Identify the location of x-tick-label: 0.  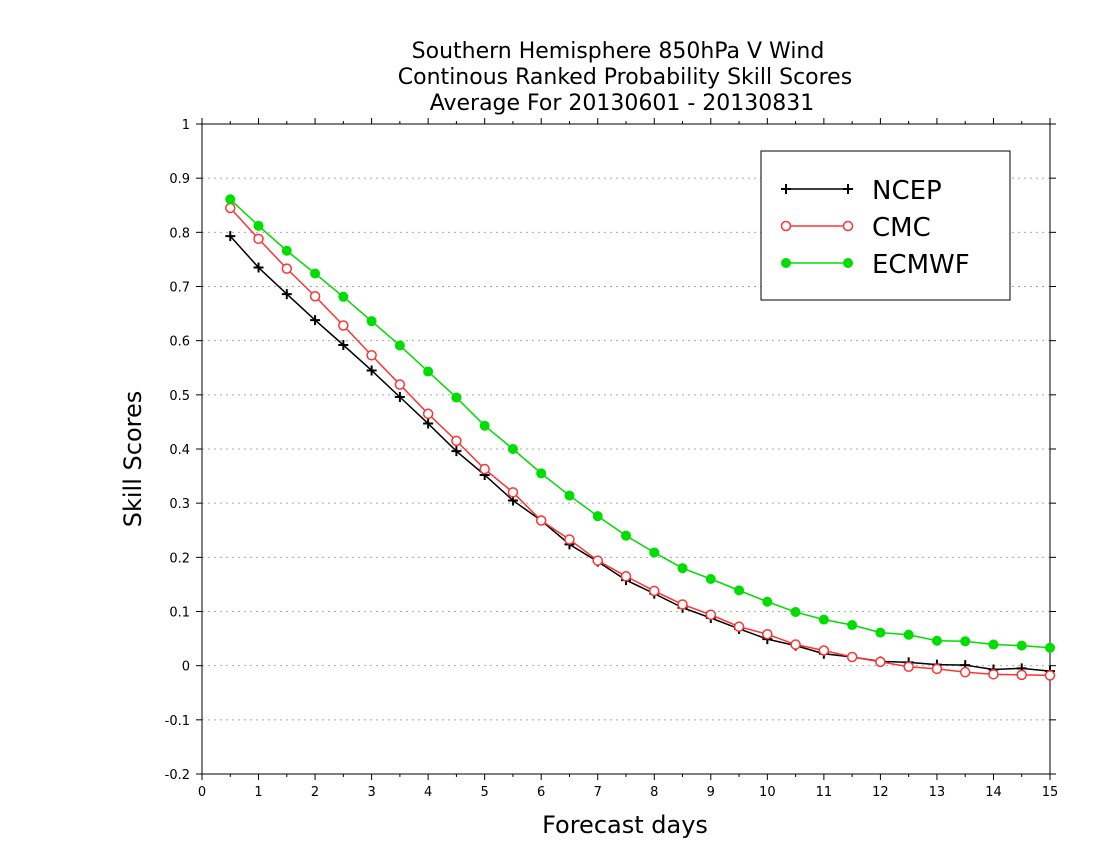
(202, 792).